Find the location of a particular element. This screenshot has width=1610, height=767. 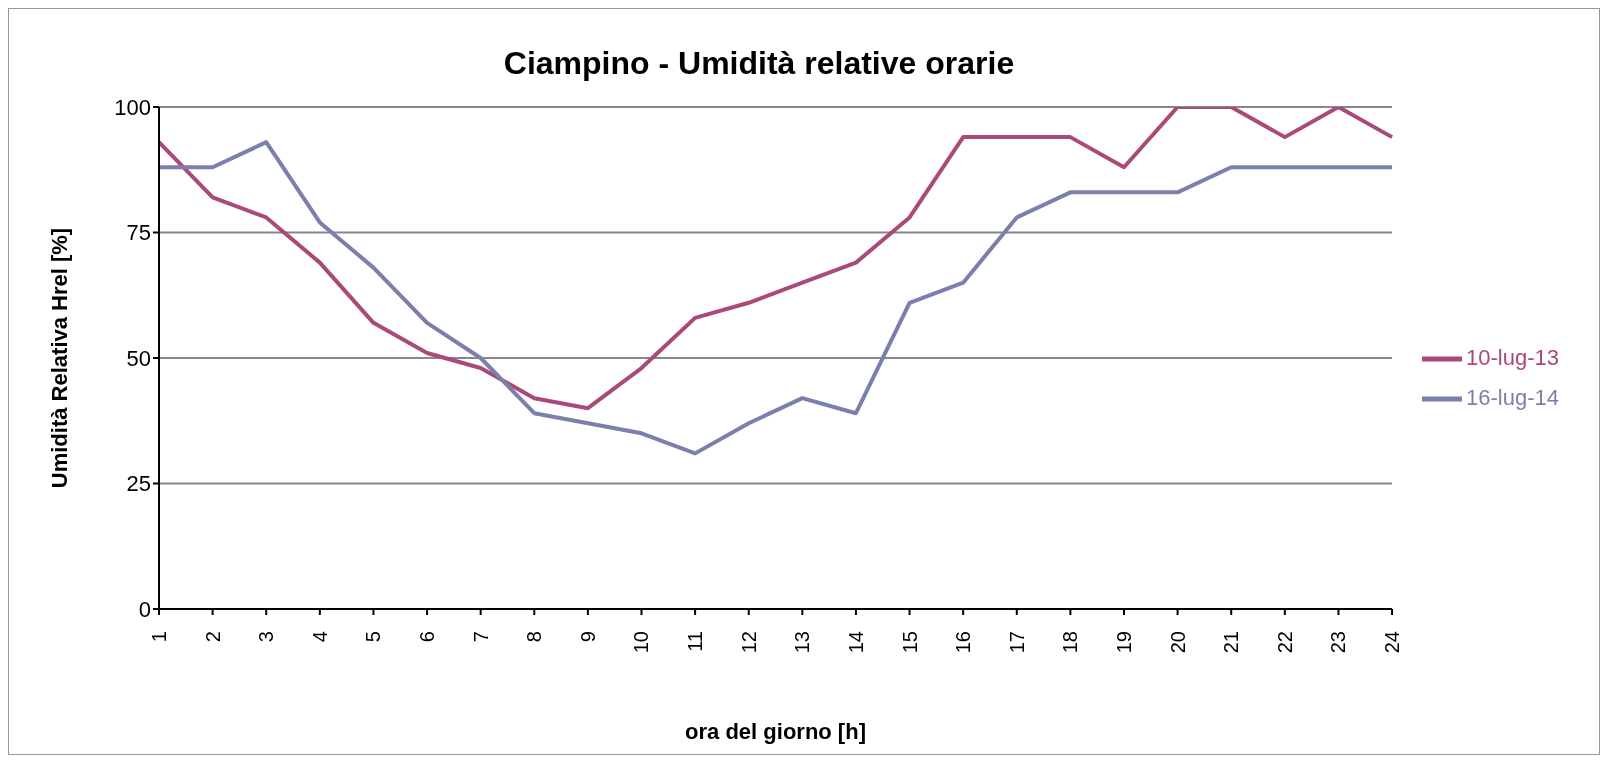

x-tick-label: 24 is located at coordinates (1392, 642).